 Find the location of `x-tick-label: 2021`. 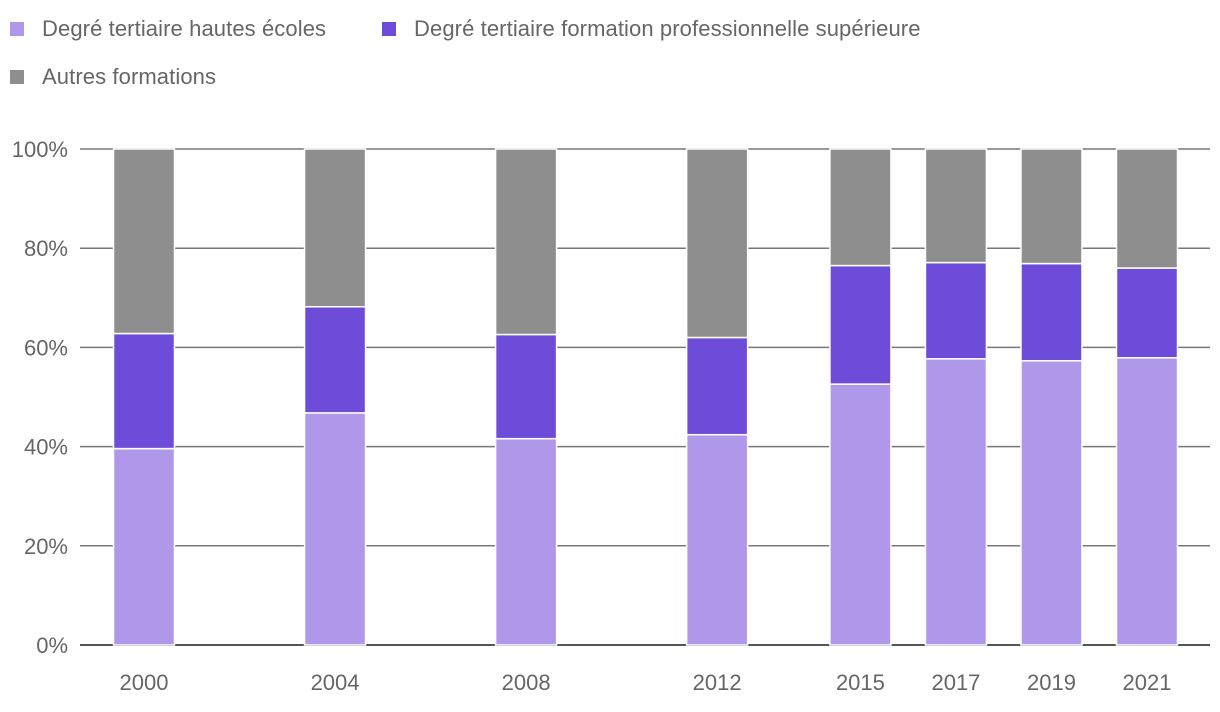

x-tick-label: 2021 is located at coordinates (1147, 682).